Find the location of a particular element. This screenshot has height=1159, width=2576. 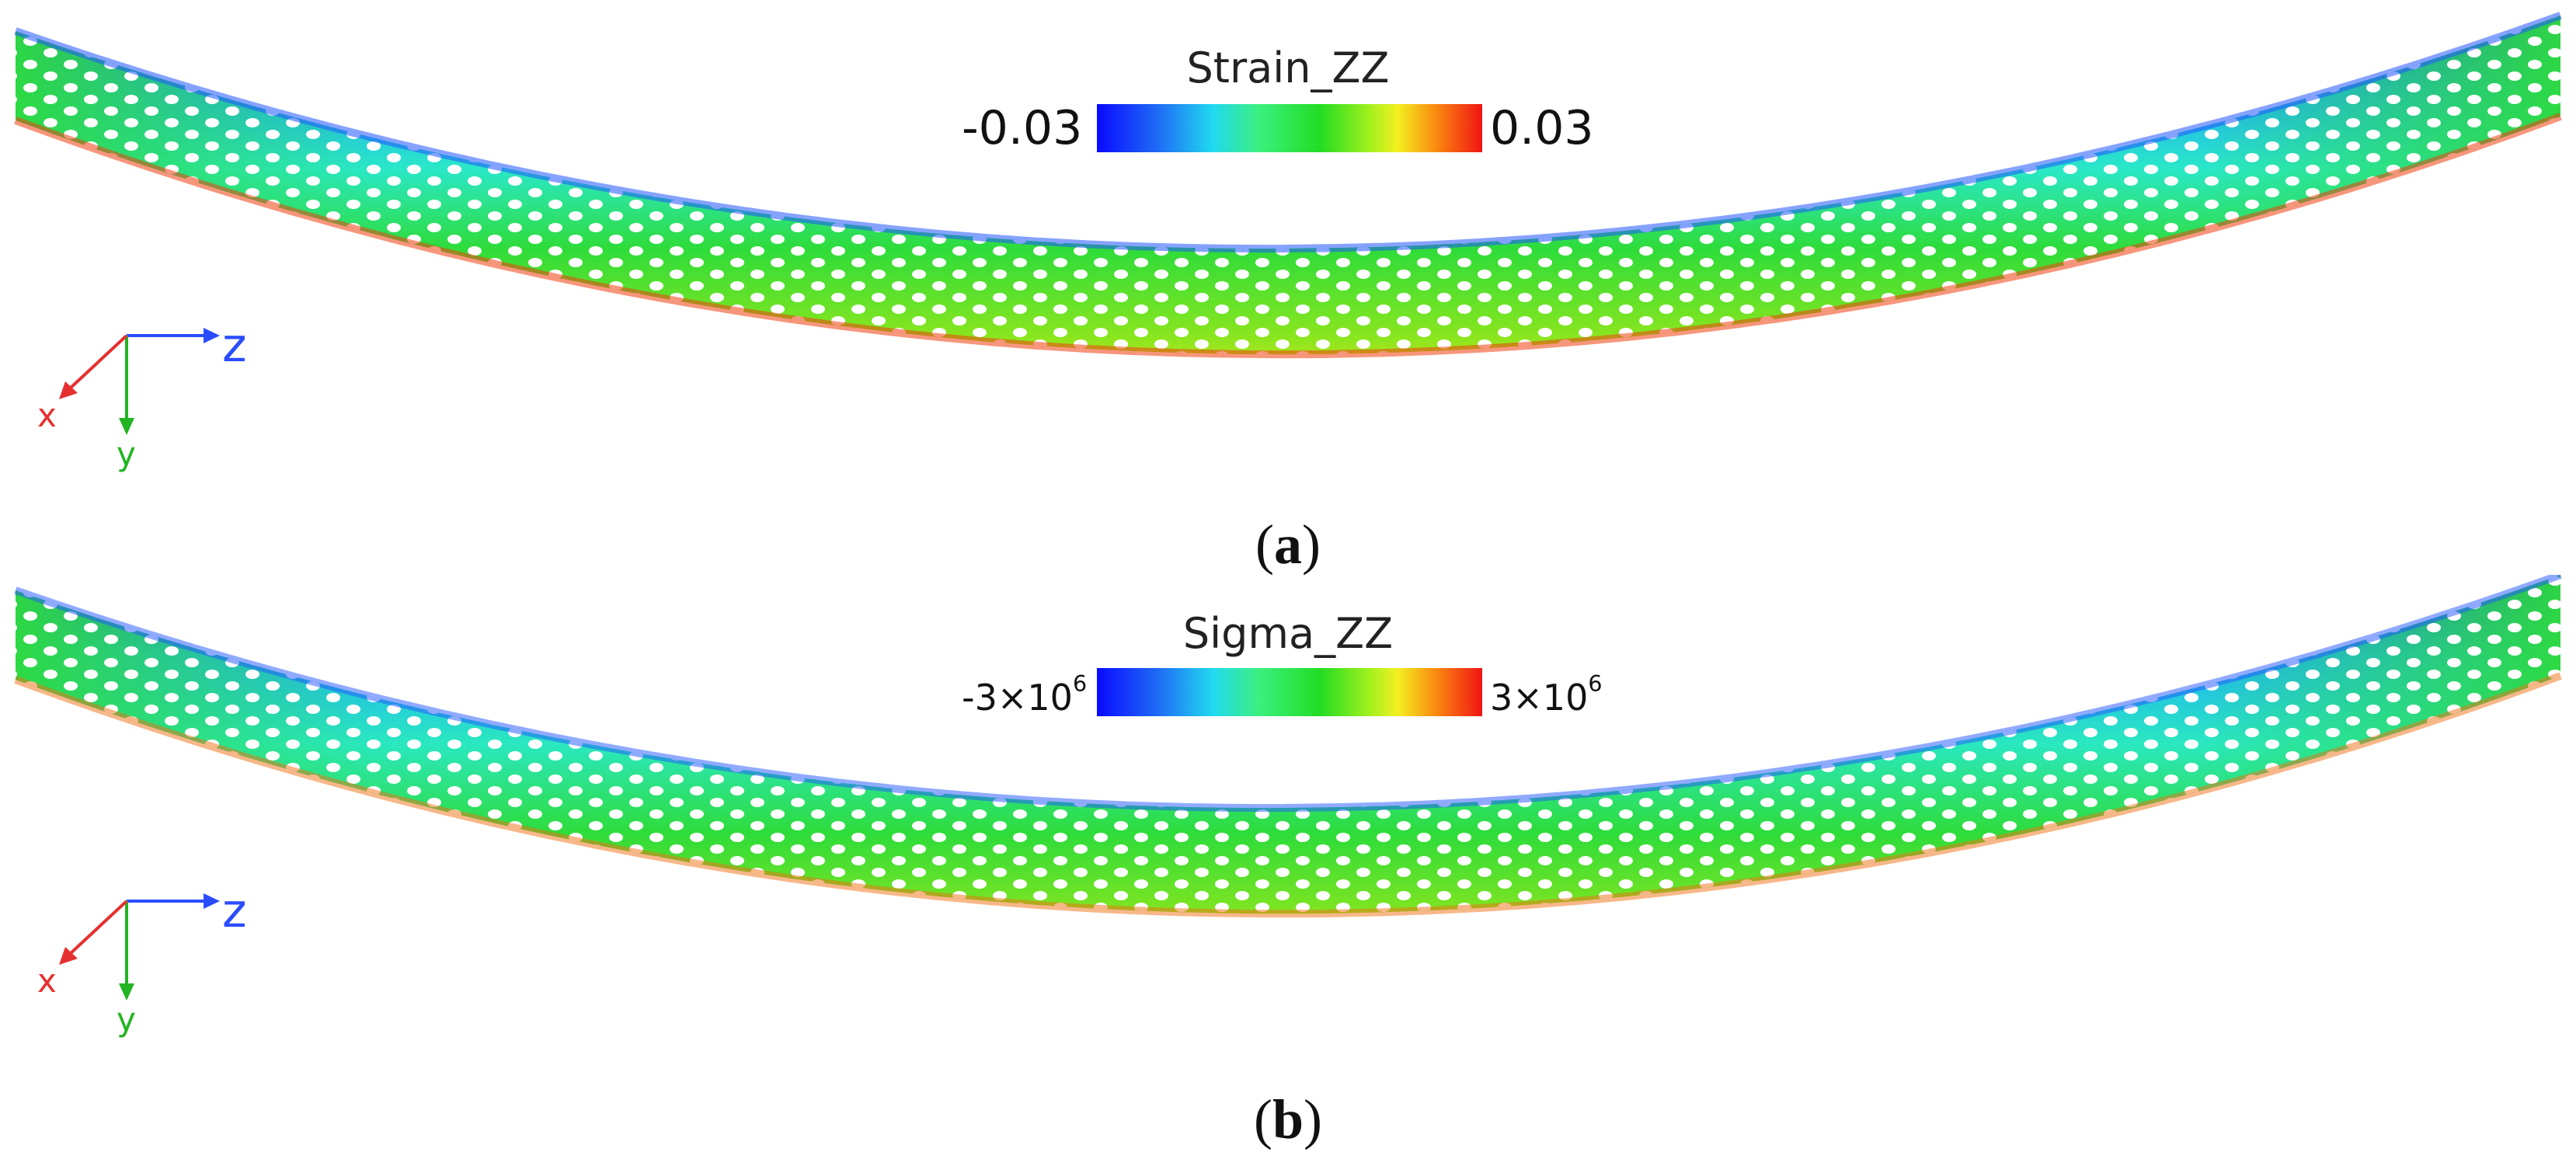

axis-triad-a is located at coordinates (139, 381).